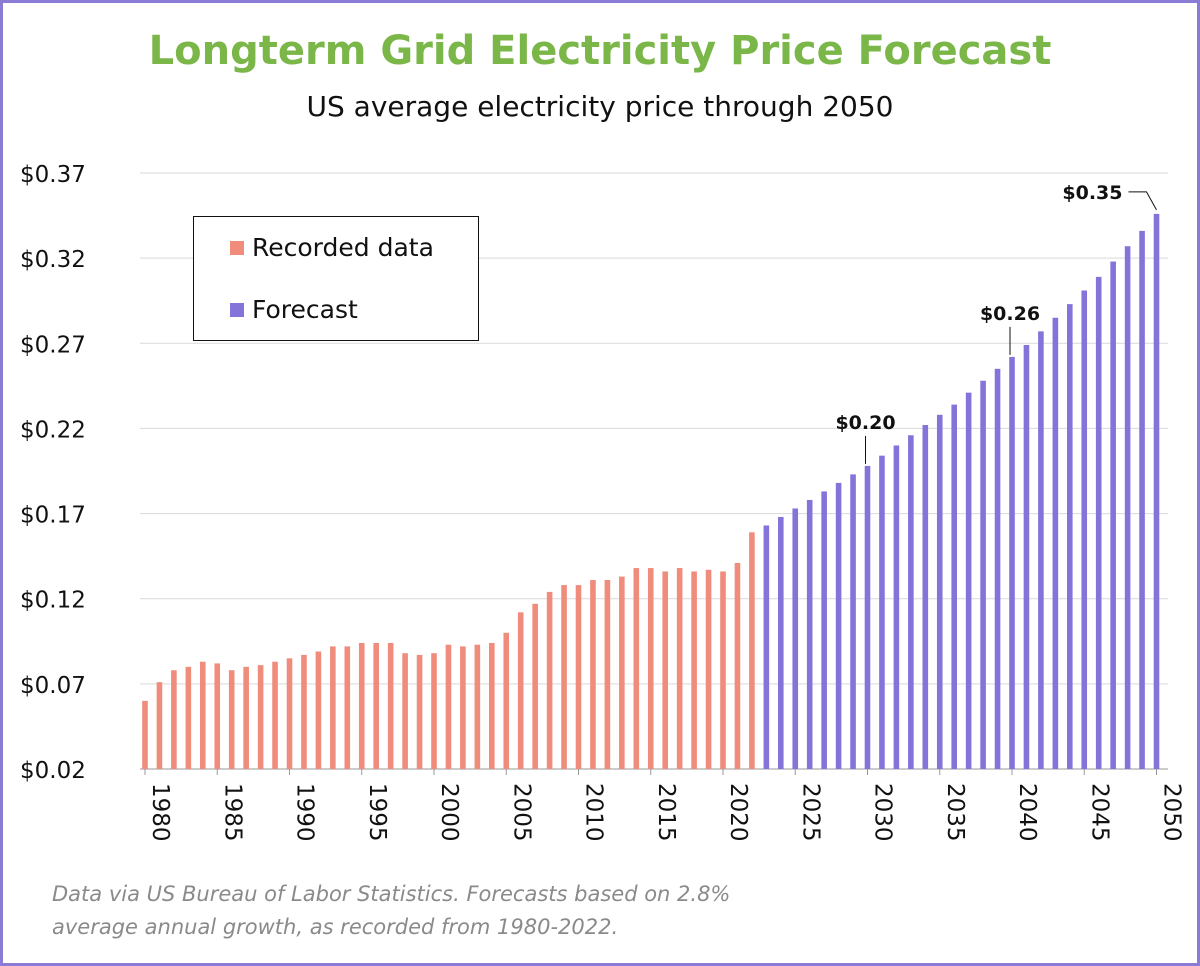 This screenshot has height=966, width=1200. I want to click on data-label: $0.20, so click(865, 423).